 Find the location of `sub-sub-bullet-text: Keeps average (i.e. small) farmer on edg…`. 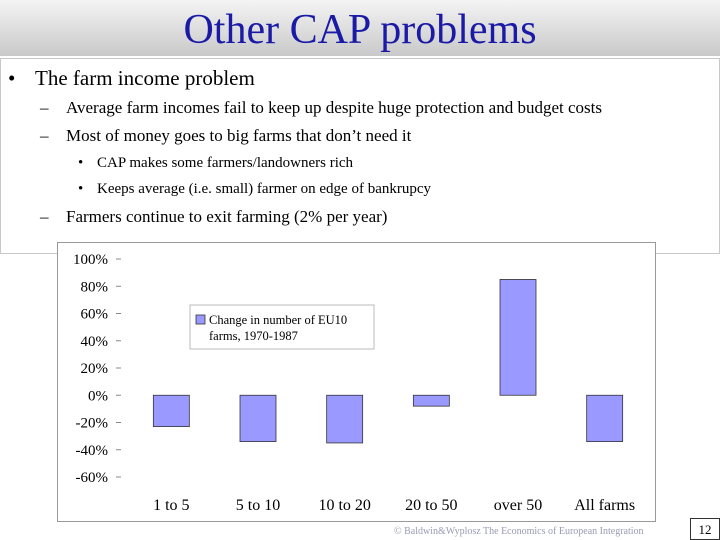

sub-sub-bullet-text: Keeps average (i.e. small) farmer on edg… is located at coordinates (264, 189).